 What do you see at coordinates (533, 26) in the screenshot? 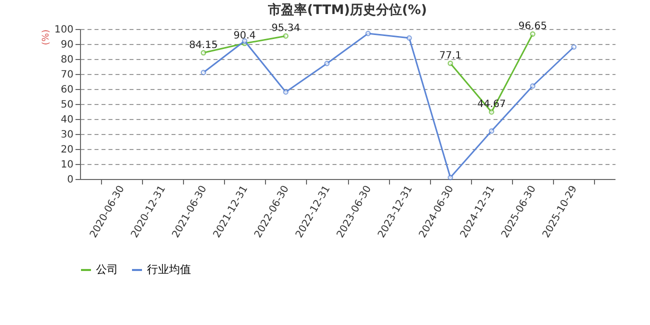
I see `data-label: 96.65` at bounding box center [533, 26].